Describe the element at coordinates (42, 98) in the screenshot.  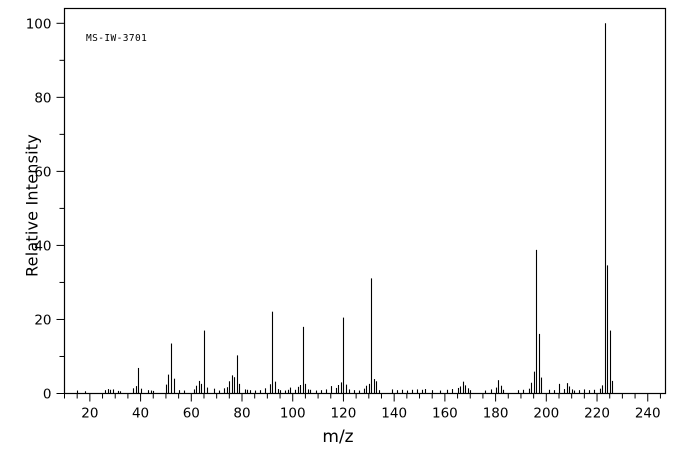
I see `y-tick-label: 80` at that location.